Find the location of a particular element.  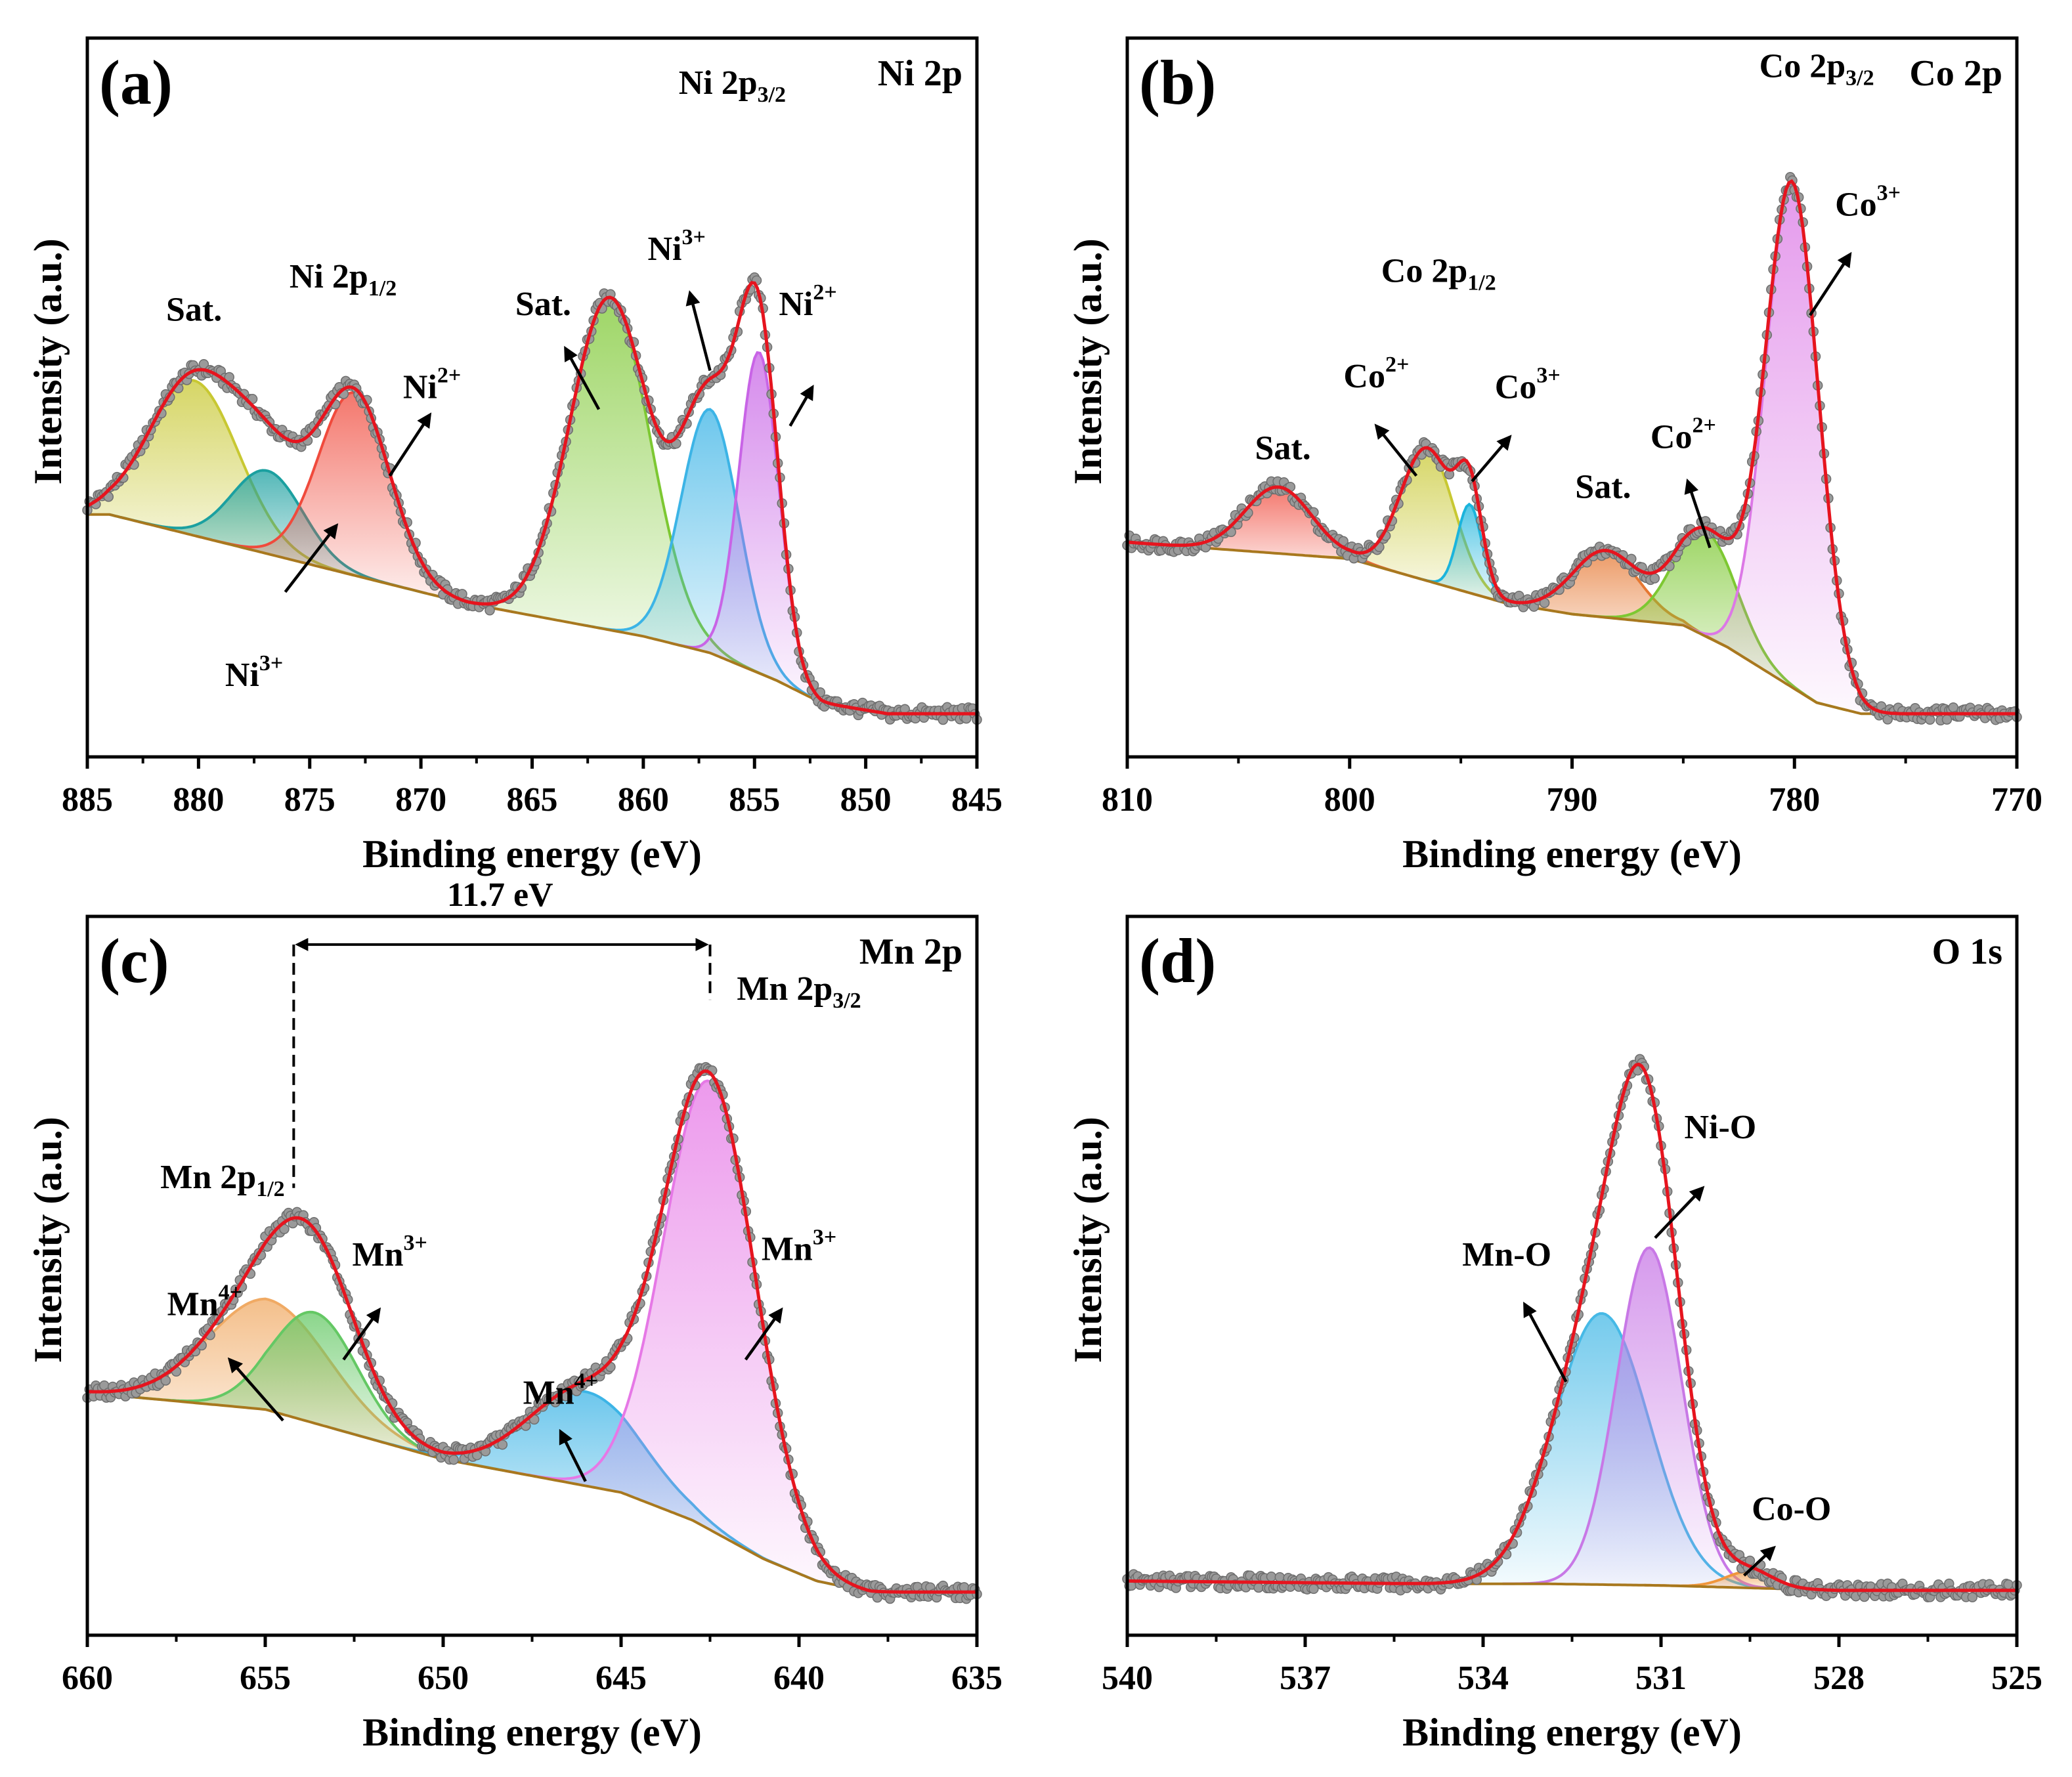

panel-title: Ni 2p is located at coordinates (920, 73).